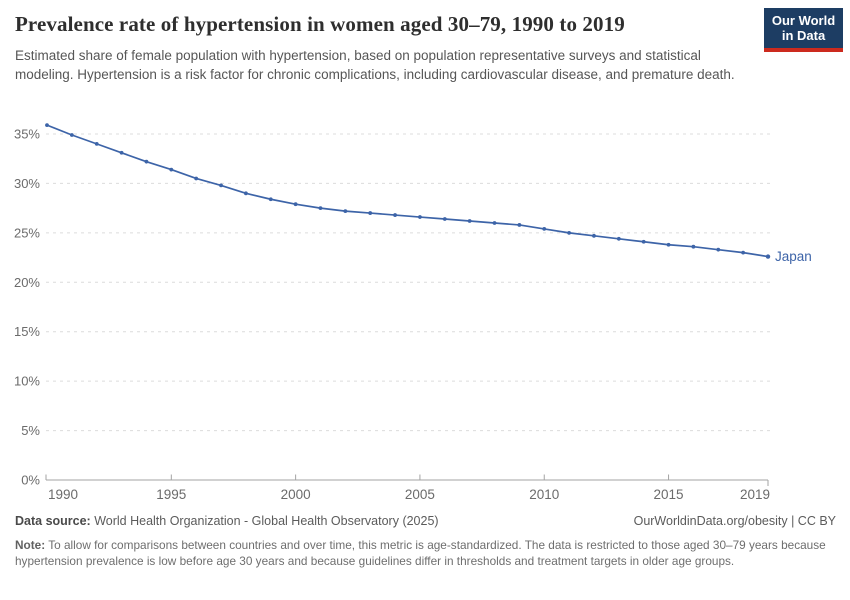  Describe the element at coordinates (669, 494) in the screenshot. I see `x-tick-label: 2015` at that location.